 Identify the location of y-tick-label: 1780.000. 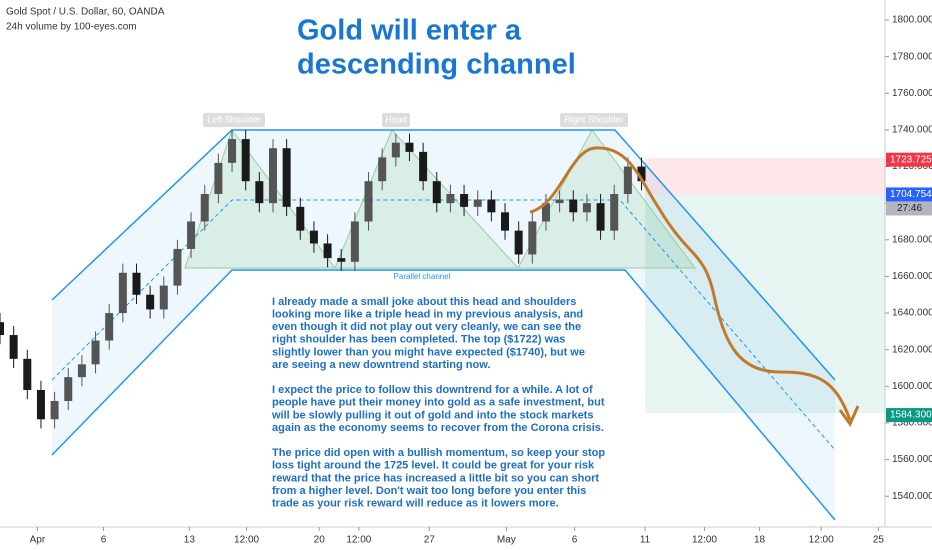
(912, 56).